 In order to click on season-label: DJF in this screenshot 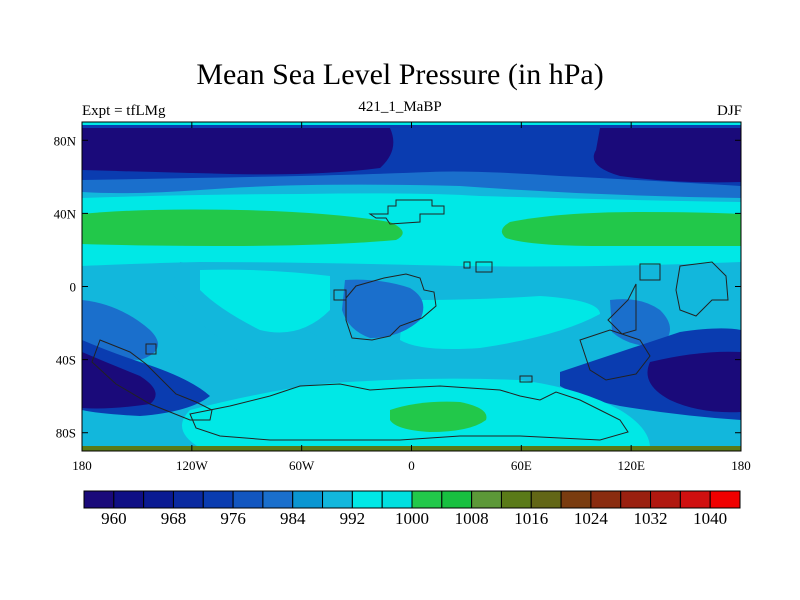, I will do `click(729, 111)`.